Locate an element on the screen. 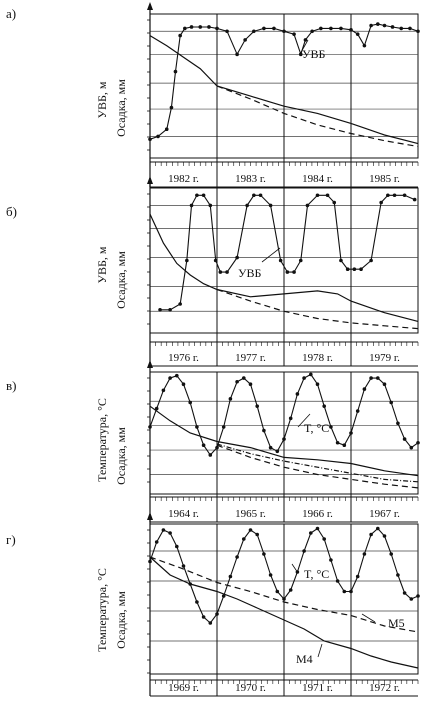 Image resolution: width=430 pixels, height=702 pixels. x-tick-label: 1984 г. is located at coordinates (317, 179).